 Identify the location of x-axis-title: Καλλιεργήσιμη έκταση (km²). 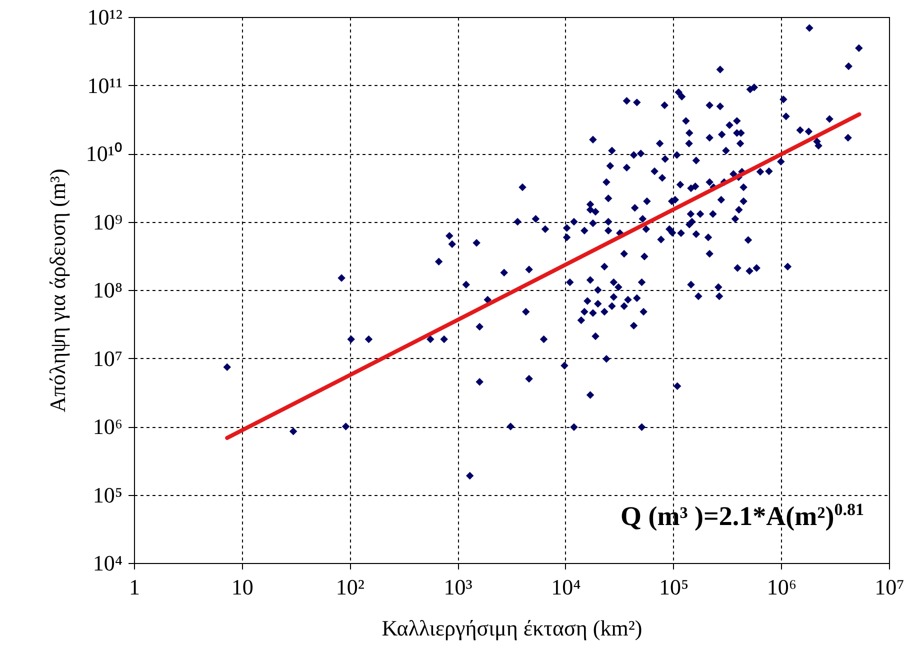
(512, 628).